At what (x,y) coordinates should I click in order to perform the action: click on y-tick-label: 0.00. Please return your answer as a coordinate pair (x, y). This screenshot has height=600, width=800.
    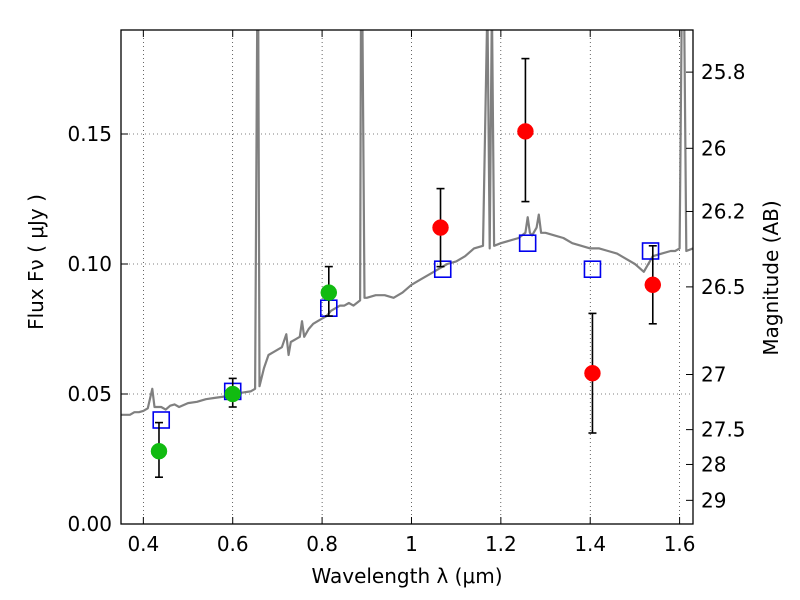
    Looking at the image, I should click on (89, 524).